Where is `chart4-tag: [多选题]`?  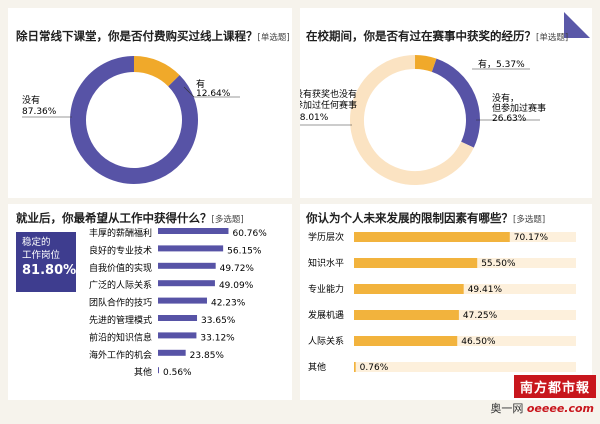 chart4-tag: [多选题] is located at coordinates (529, 220).